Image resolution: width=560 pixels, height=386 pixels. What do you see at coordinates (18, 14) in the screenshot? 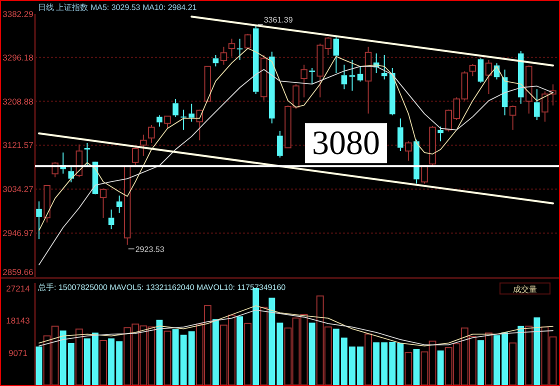
I see `y-tick-label: 3382.29` at bounding box center [18, 14].